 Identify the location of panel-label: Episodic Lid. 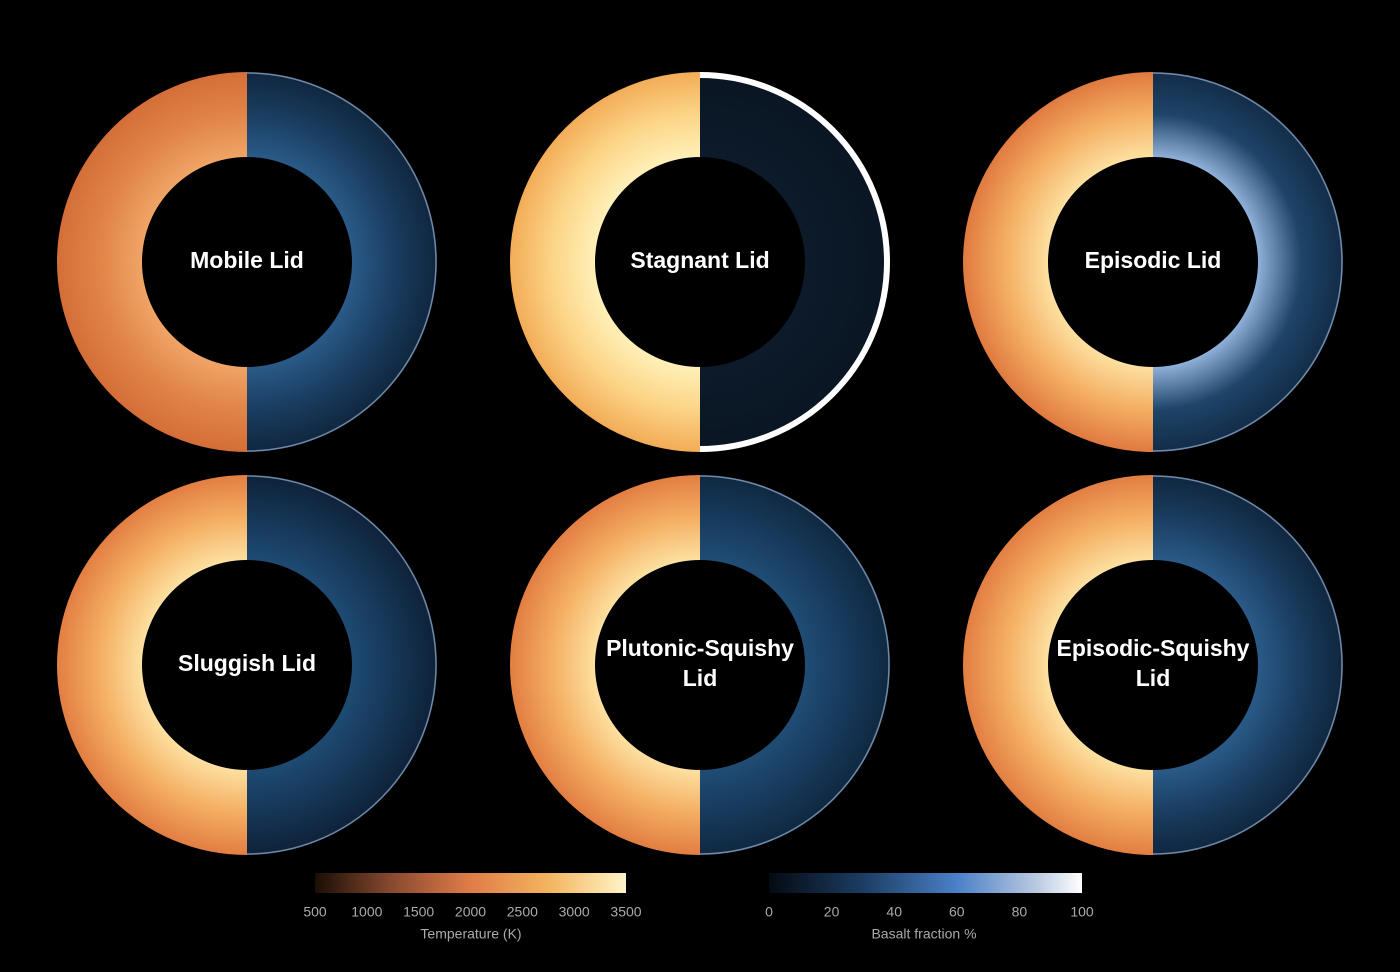
(1153, 260).